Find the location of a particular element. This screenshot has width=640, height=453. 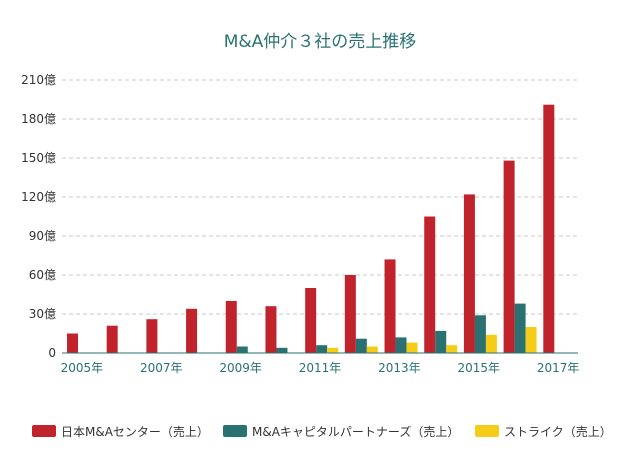

y-tick-label: 120億 is located at coordinates (38, 197).